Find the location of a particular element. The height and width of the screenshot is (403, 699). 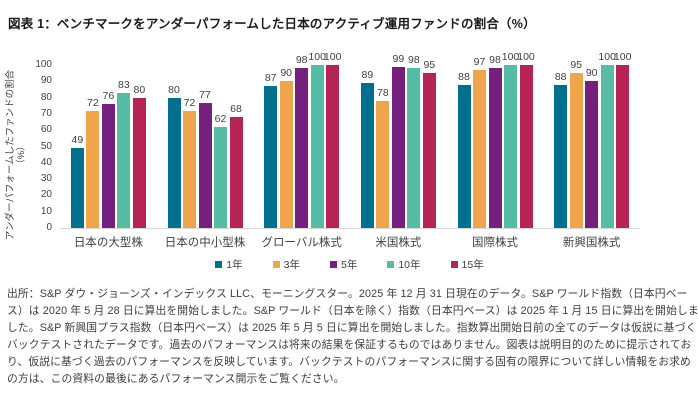

y-tick-label: 10 is located at coordinates (46, 211).